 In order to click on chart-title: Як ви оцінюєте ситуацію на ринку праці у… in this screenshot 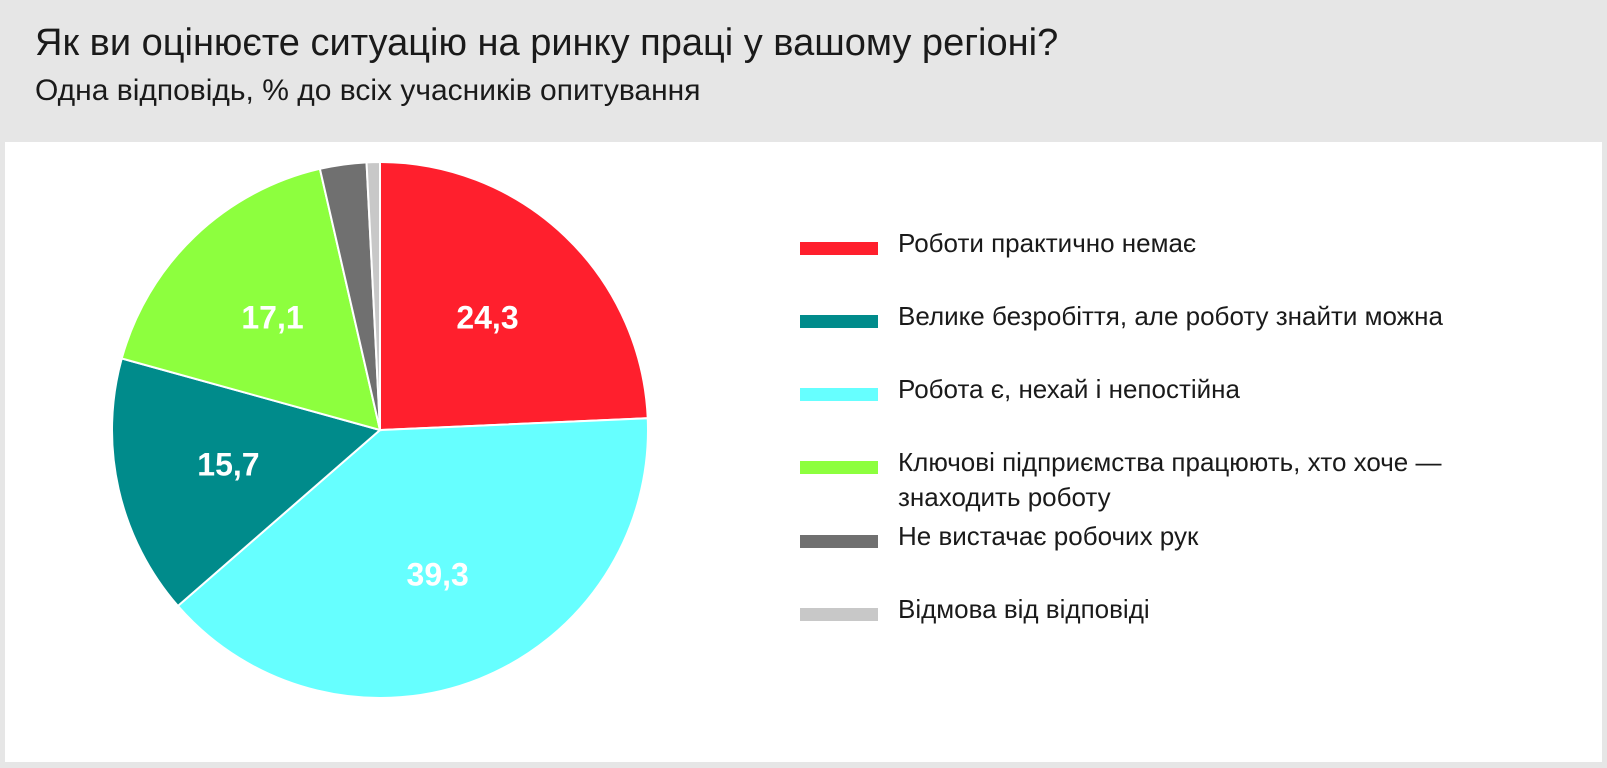, I will do `click(547, 43)`.